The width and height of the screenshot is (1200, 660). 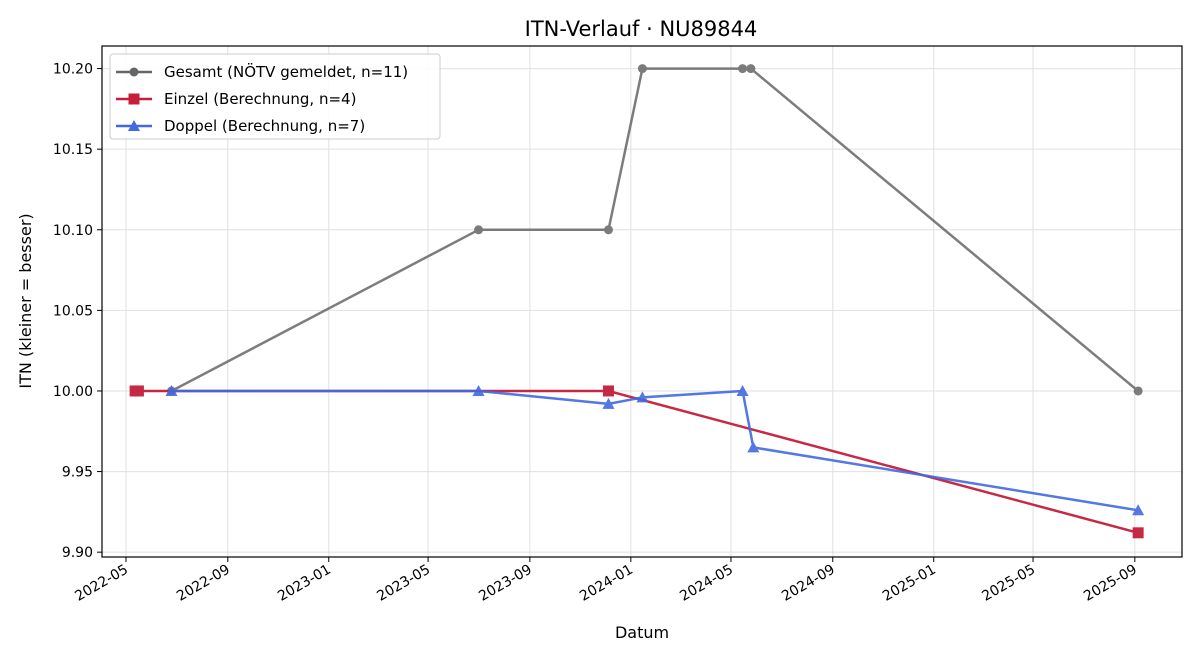 I want to click on y-axis: 9.90 9.95 10.00 10.05 10.10 10.15 10.20, so click(x=77, y=311).